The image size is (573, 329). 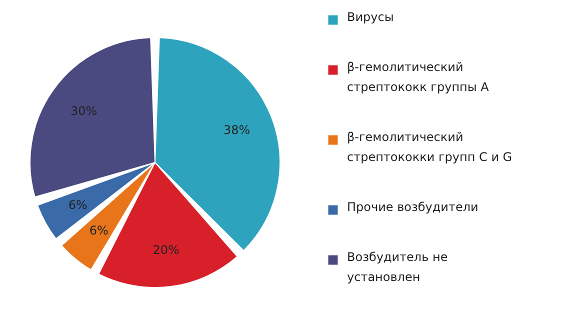 I want to click on legend-label: Прочие возбудители, so click(x=412, y=207).